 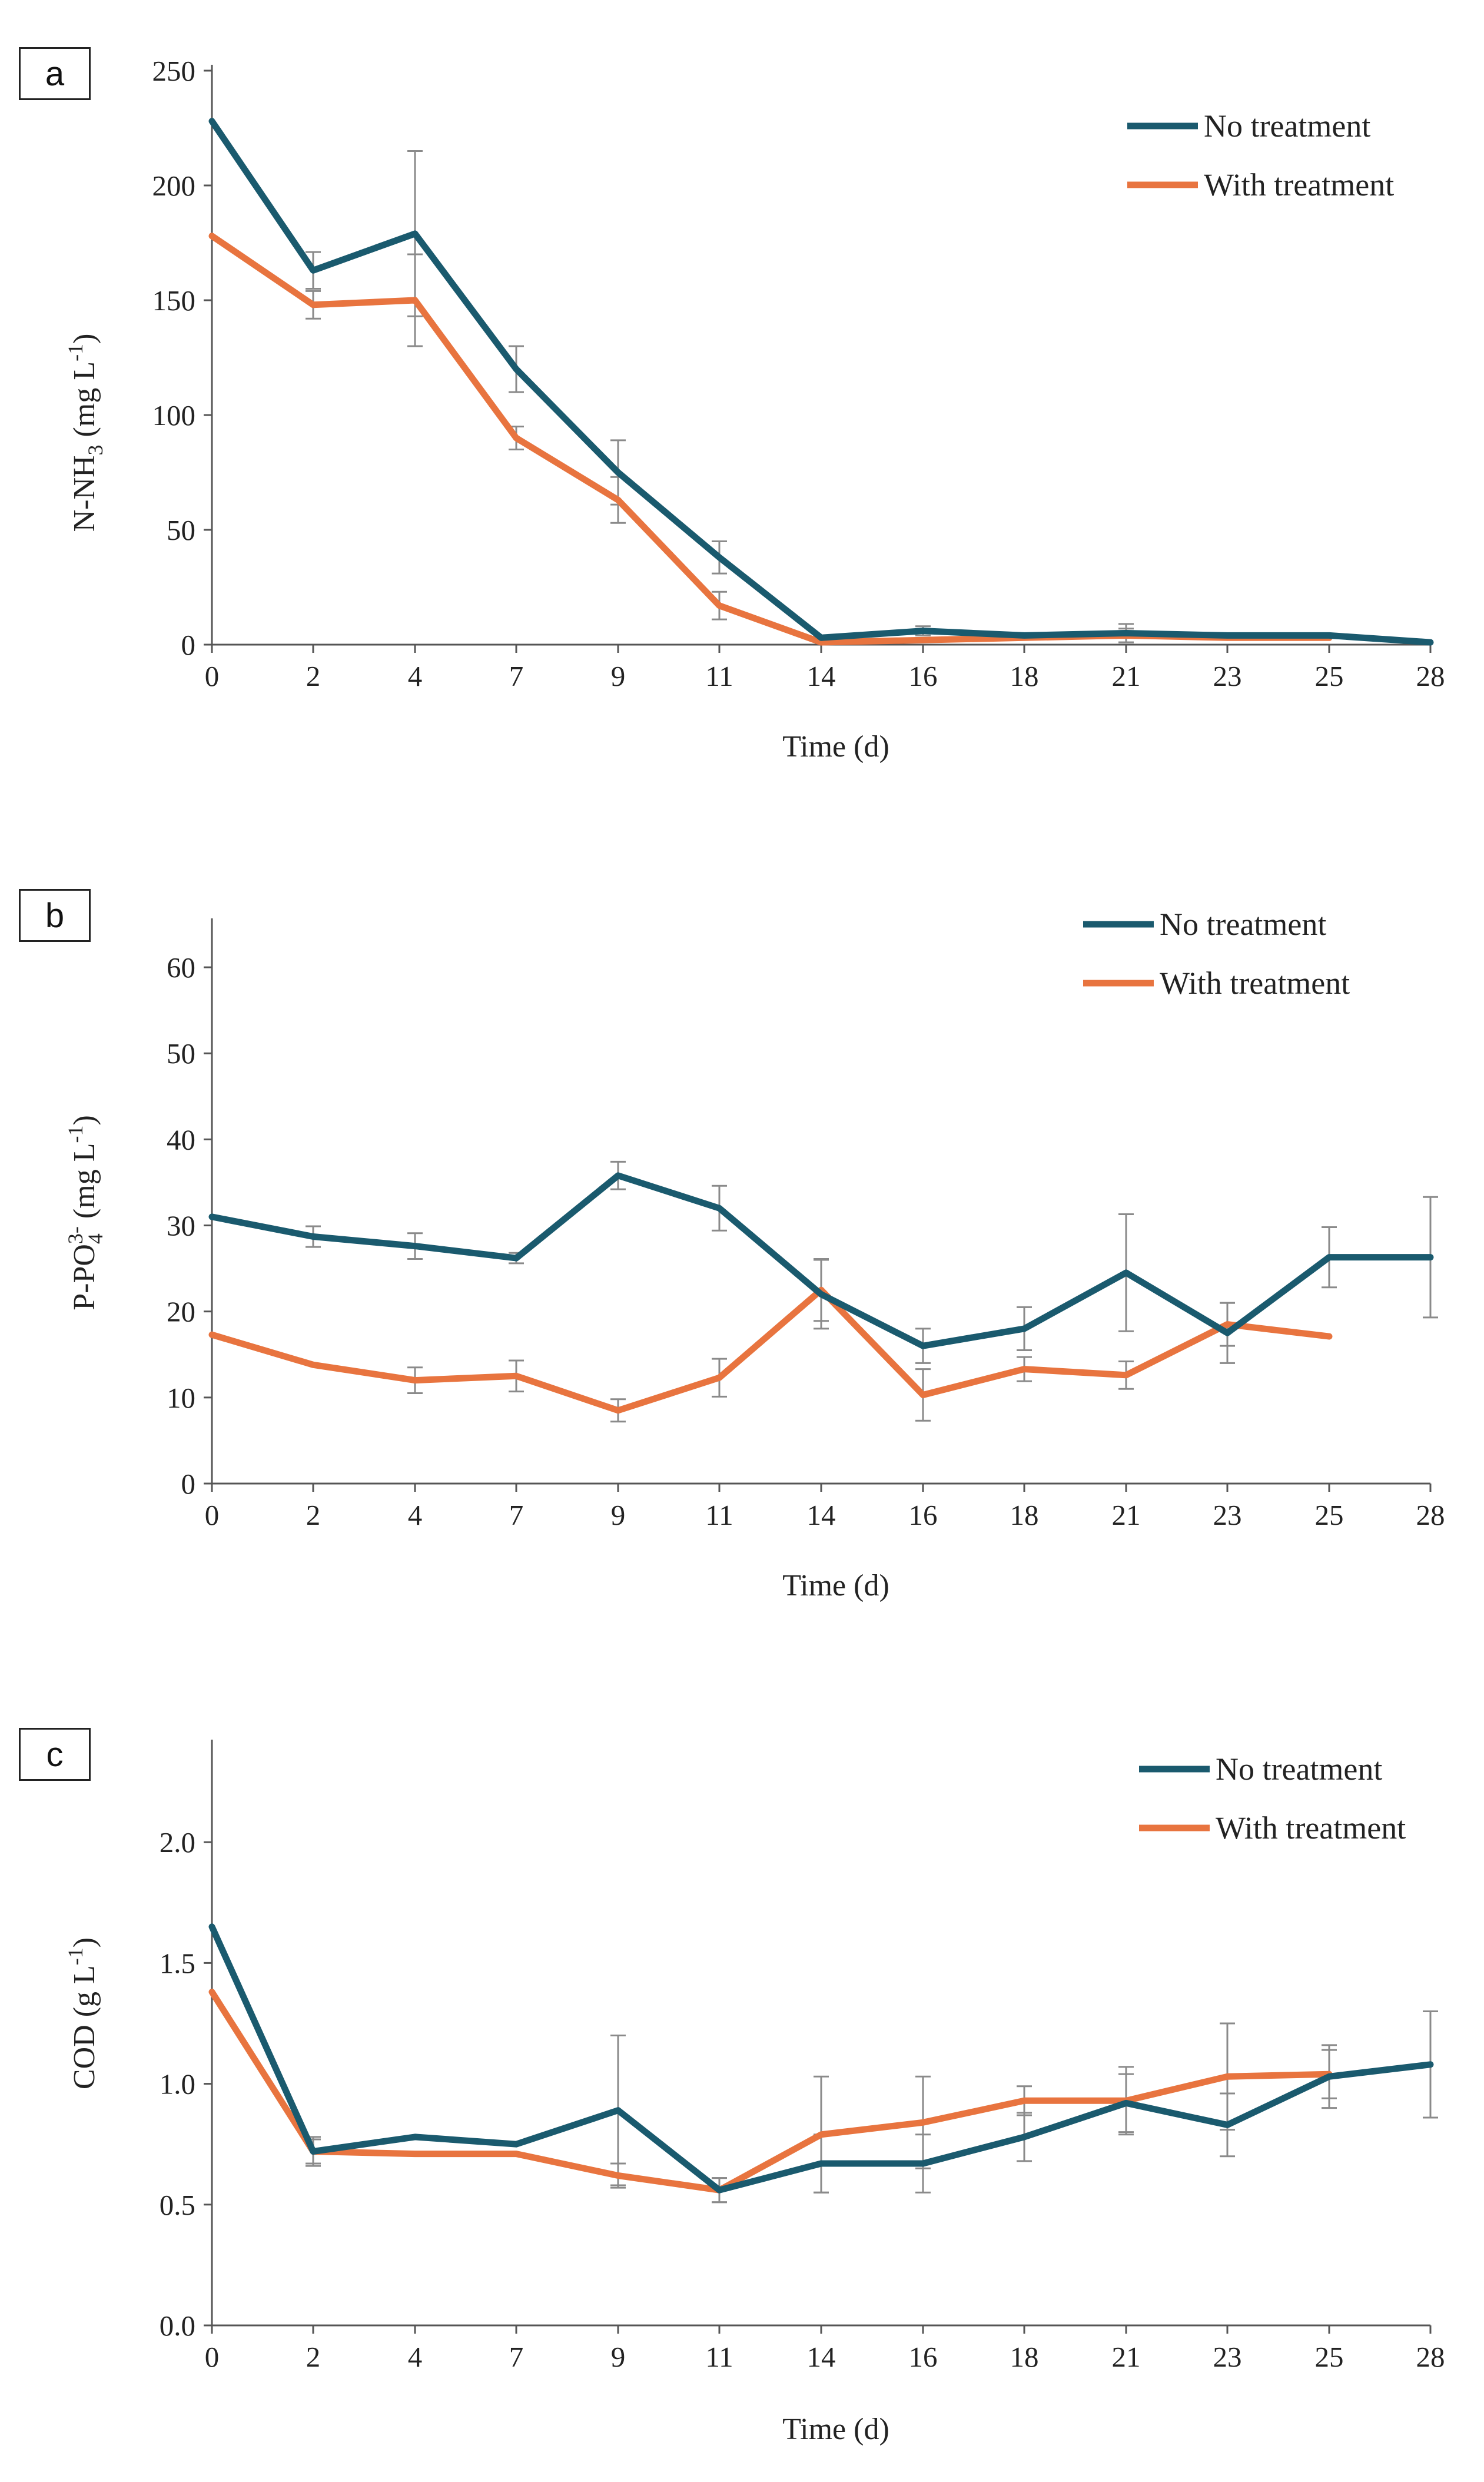 I want to click on p3-y-axis-title-part: COD (g L, so click(x=84, y=2027).